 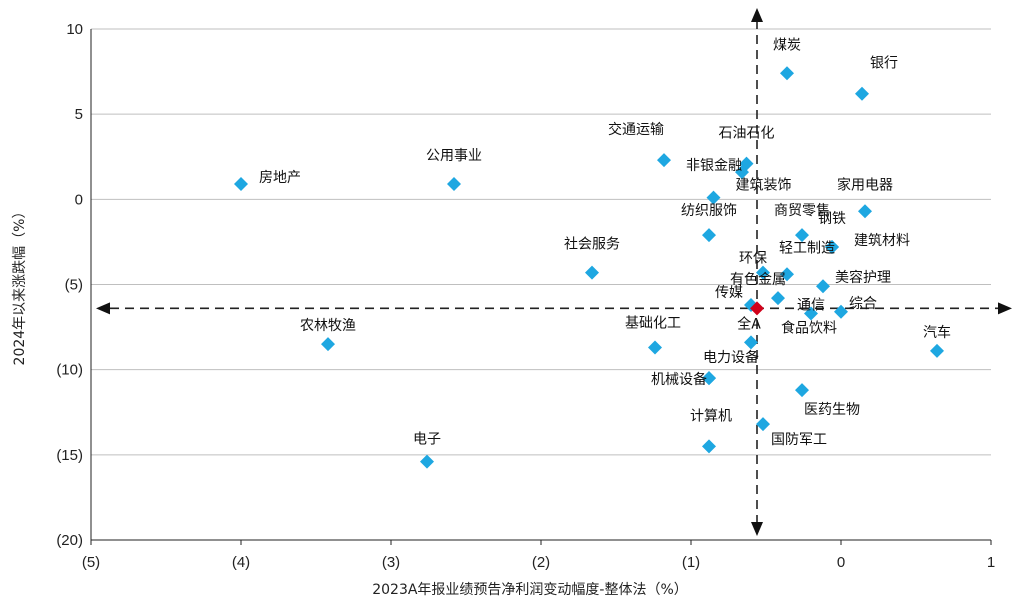 I want to click on point-label: 石油石化, so click(x=747, y=134).